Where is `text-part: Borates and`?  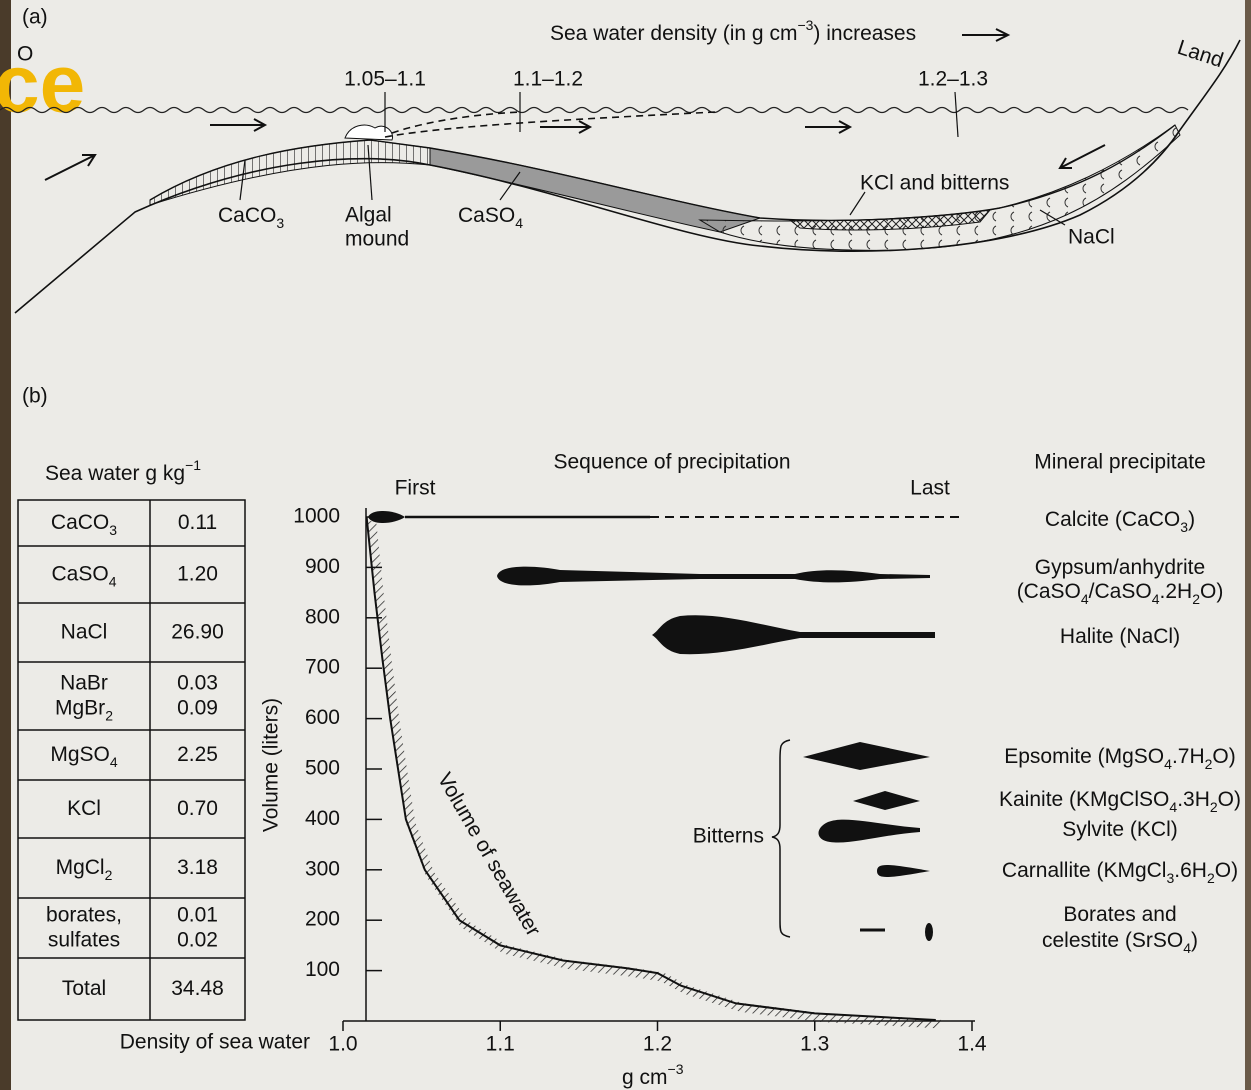 text-part: Borates and is located at coordinates (1119, 914).